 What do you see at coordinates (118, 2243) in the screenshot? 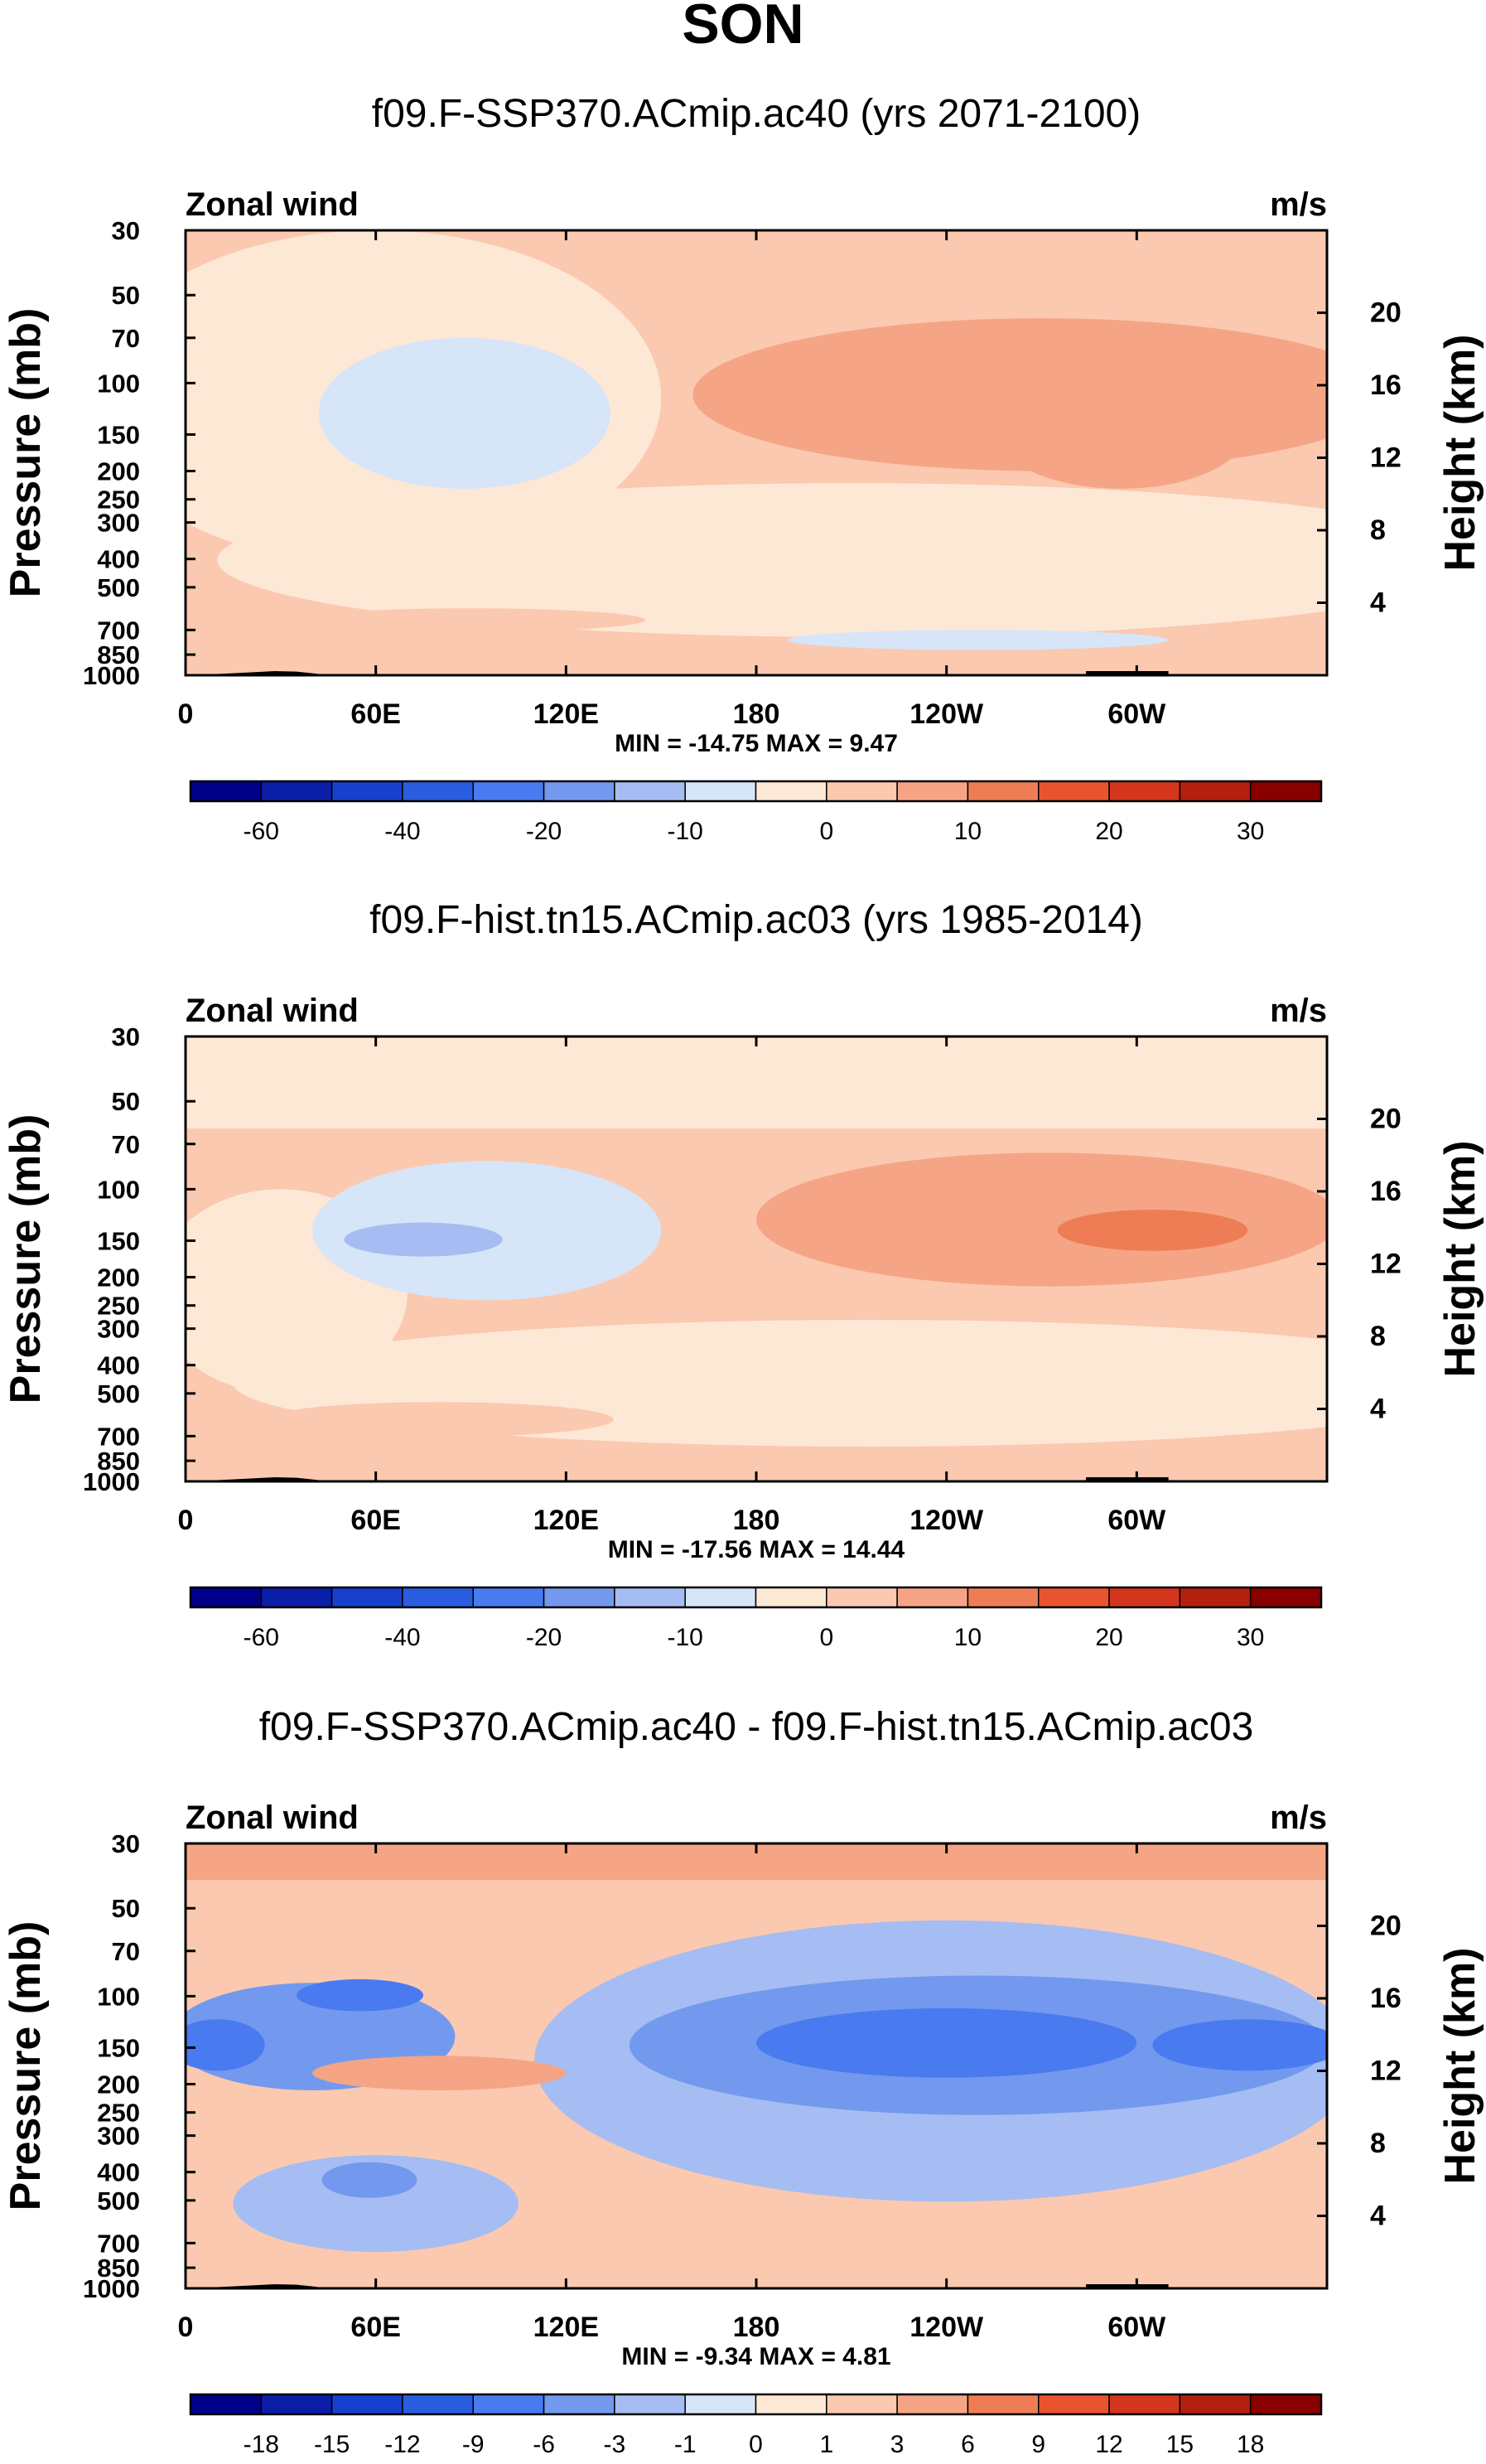
I see `chart-3-ytick-label-10: 700` at bounding box center [118, 2243].